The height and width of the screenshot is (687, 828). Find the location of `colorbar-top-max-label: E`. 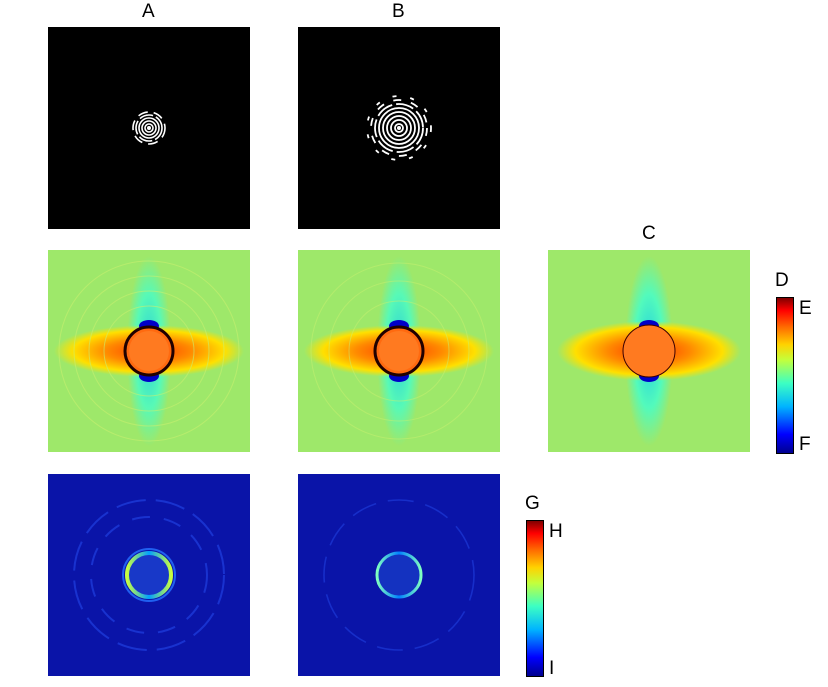

colorbar-top-max-label: E is located at coordinates (805, 308).